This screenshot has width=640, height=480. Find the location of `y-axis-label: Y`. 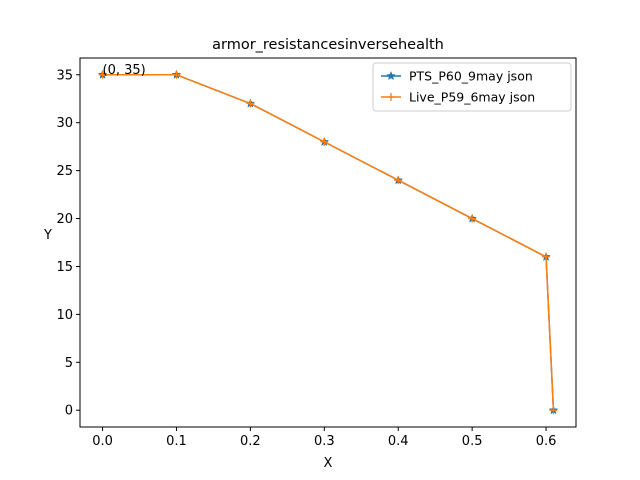

y-axis-label: Y is located at coordinates (47, 235).